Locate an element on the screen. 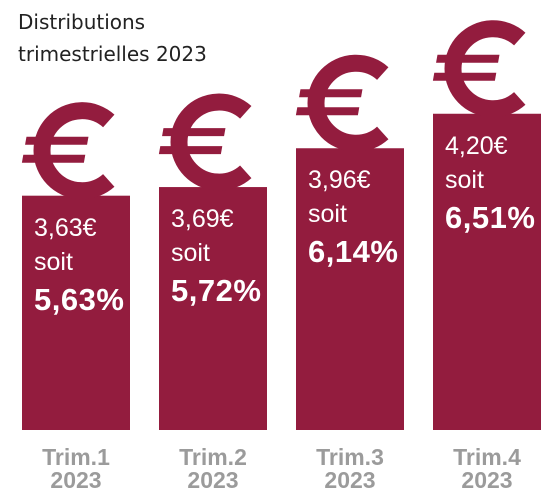  value-label: 3,63€ is located at coordinates (65, 227).